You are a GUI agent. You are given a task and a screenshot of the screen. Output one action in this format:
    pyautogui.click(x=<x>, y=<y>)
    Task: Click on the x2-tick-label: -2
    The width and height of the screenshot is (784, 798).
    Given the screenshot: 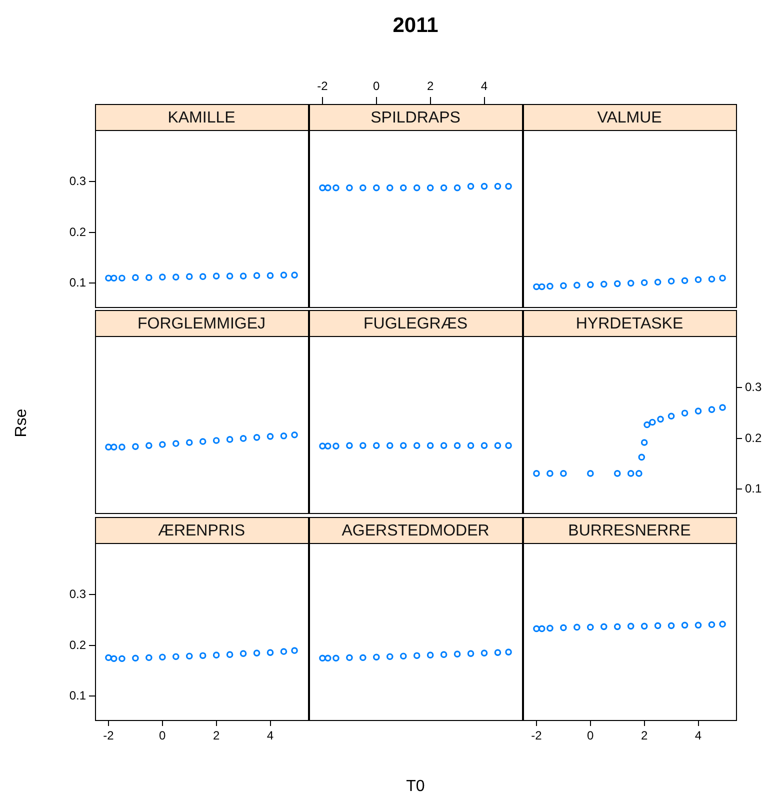 What is the action you would take?
    pyautogui.click(x=322, y=86)
    